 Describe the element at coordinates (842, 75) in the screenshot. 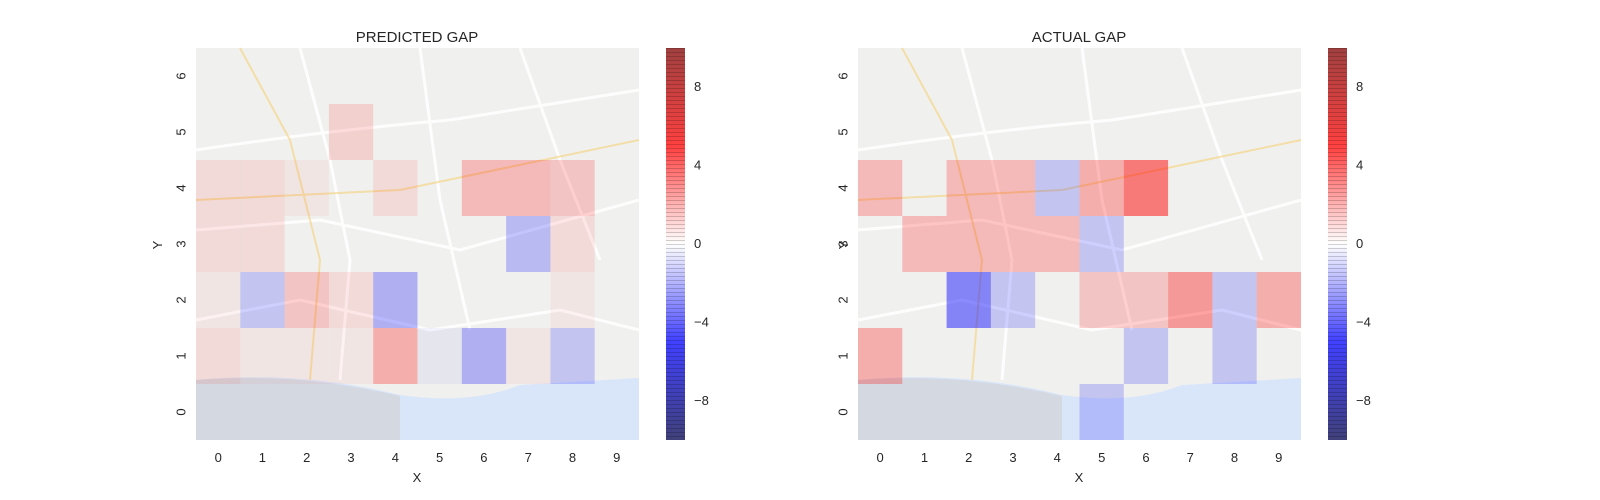

I see `y-tick-label: 6` at that location.